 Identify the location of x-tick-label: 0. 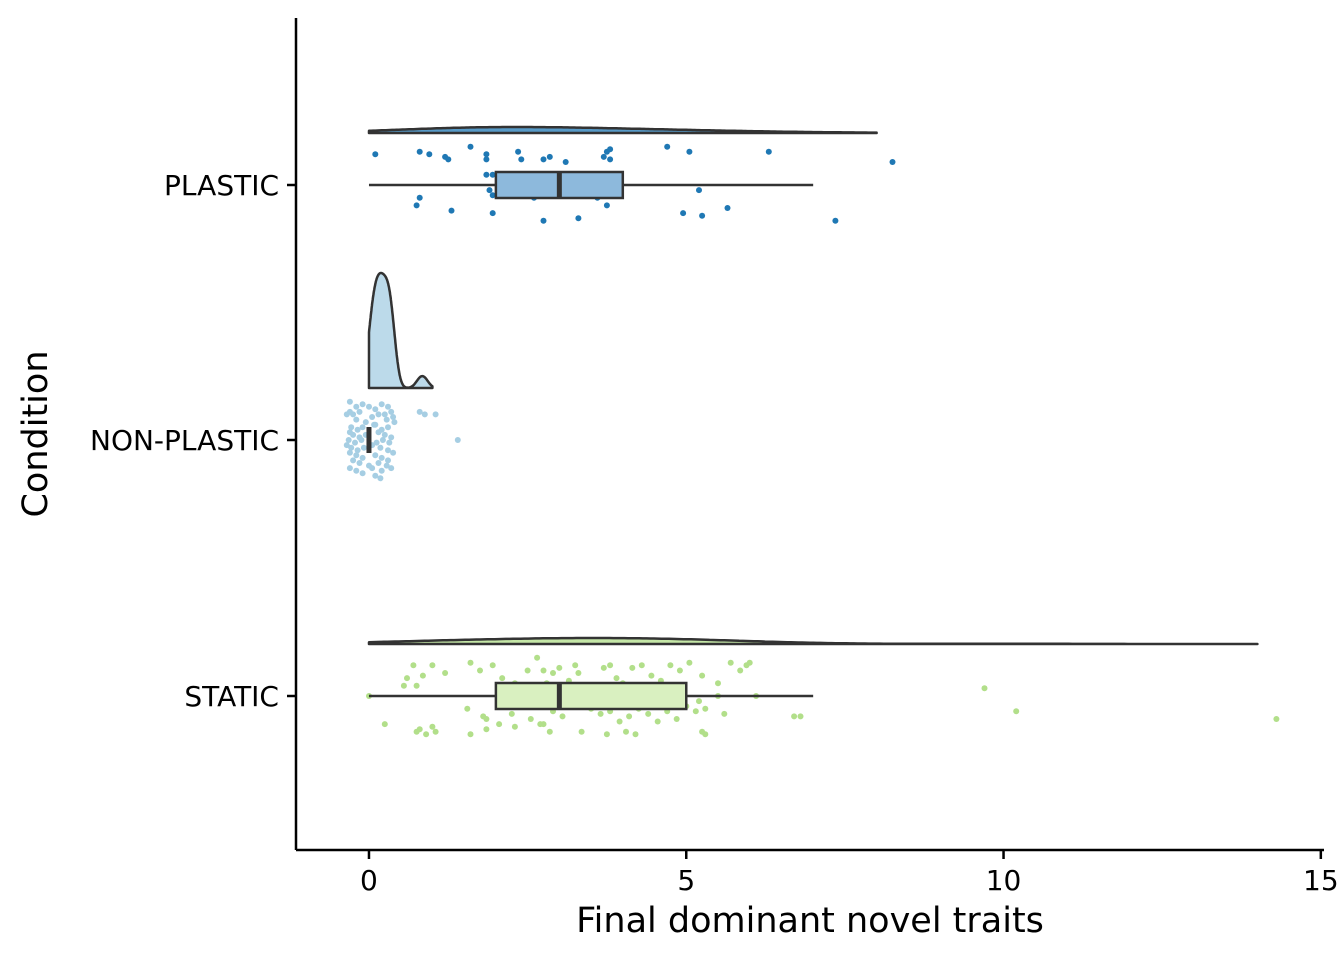
(369, 880).